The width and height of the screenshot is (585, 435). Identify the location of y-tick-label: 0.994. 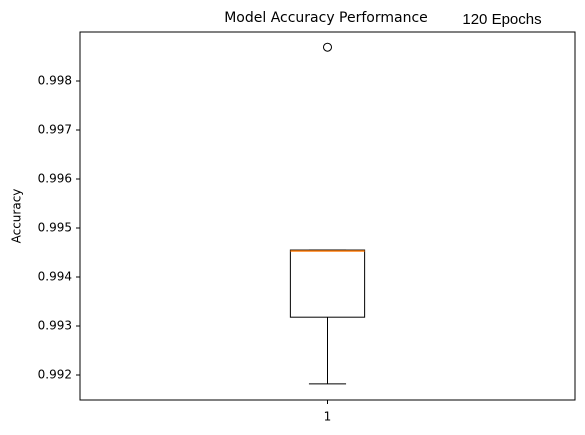
(55, 277).